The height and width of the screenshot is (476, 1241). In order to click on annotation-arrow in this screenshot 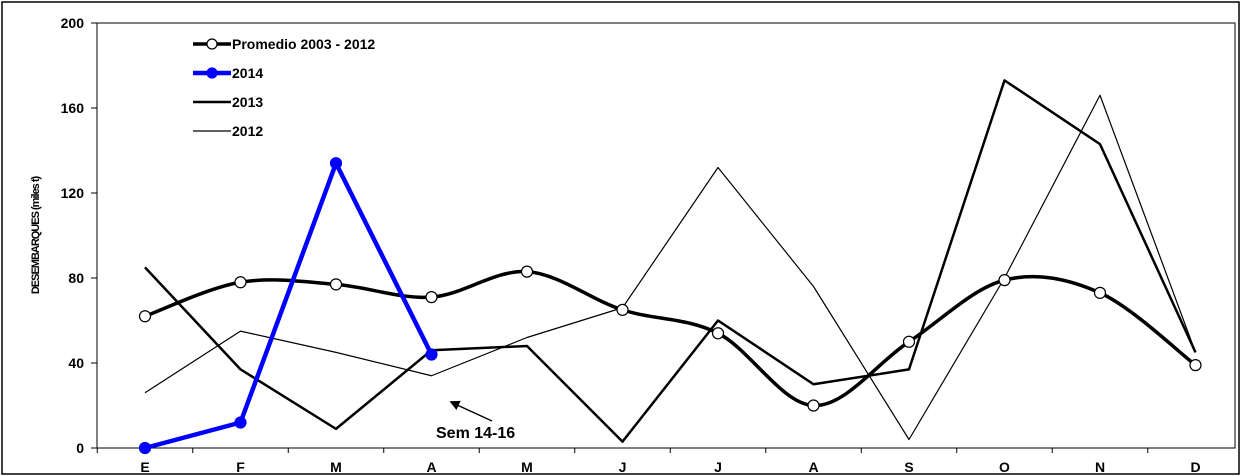, I will do `click(474, 412)`.